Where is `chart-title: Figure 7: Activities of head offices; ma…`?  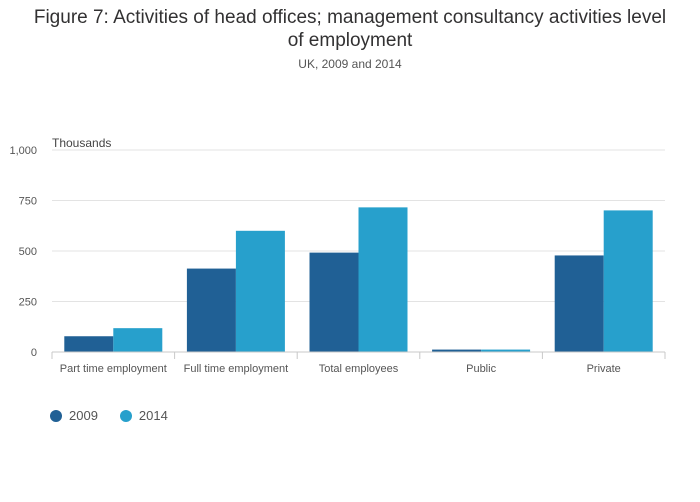 chart-title: Figure 7: Activities of head offices; ma… is located at coordinates (350, 29).